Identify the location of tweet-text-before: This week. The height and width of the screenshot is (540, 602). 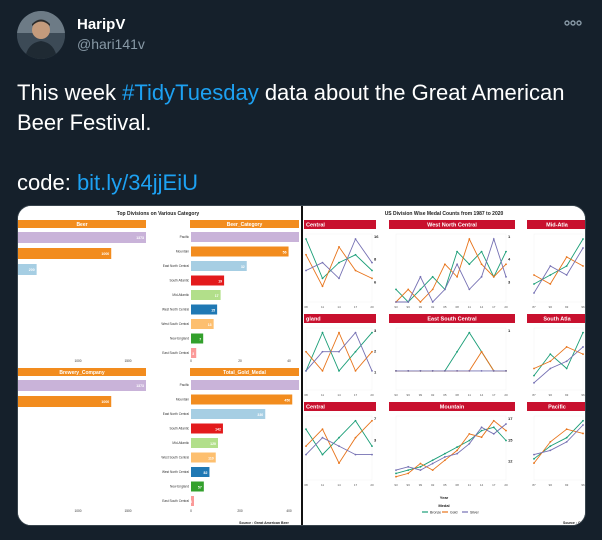
(70, 92).